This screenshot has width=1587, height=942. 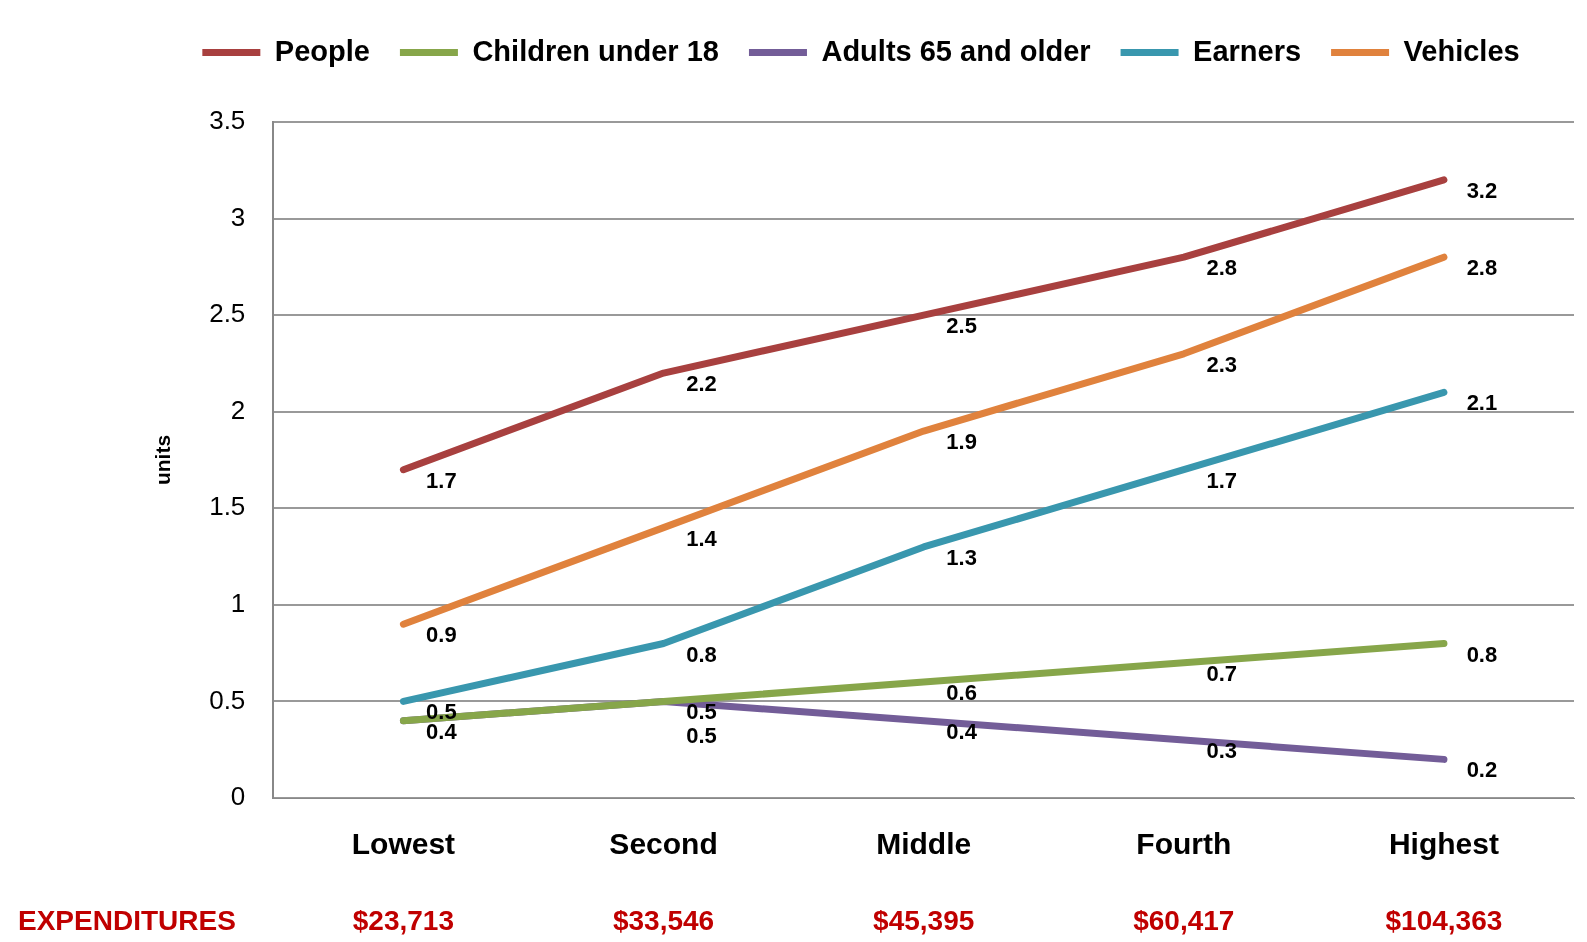 What do you see at coordinates (961, 326) in the screenshot?
I see `data-label: 2.5` at bounding box center [961, 326].